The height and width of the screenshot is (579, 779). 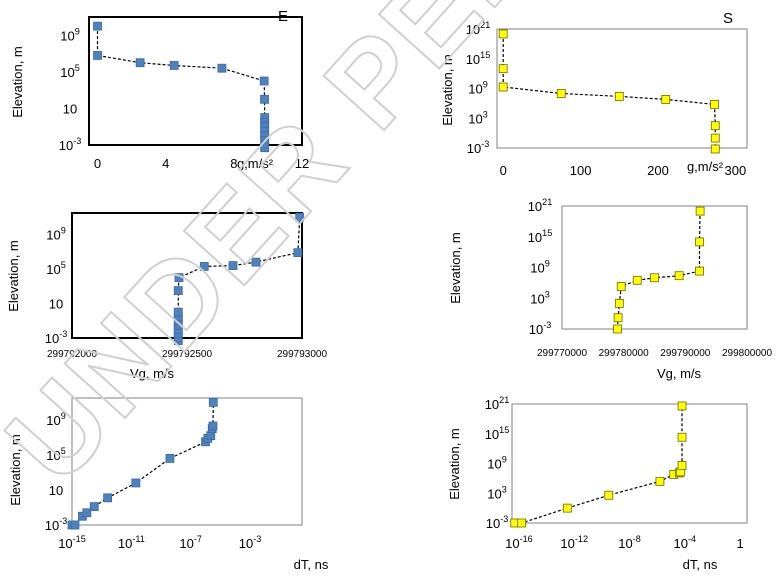 I want to click on x-tick-label: 299792500, so click(x=187, y=354).